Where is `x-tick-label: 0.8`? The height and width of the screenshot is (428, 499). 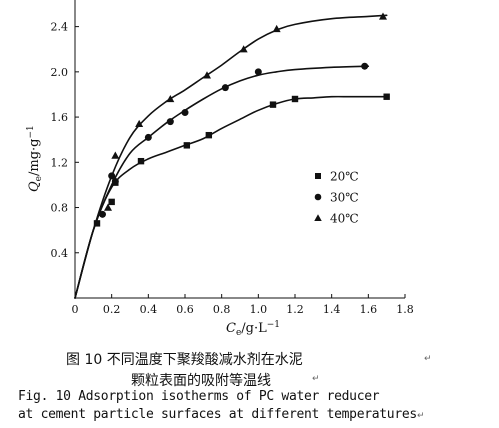 x-tick-label: 0.8 is located at coordinates (222, 309).